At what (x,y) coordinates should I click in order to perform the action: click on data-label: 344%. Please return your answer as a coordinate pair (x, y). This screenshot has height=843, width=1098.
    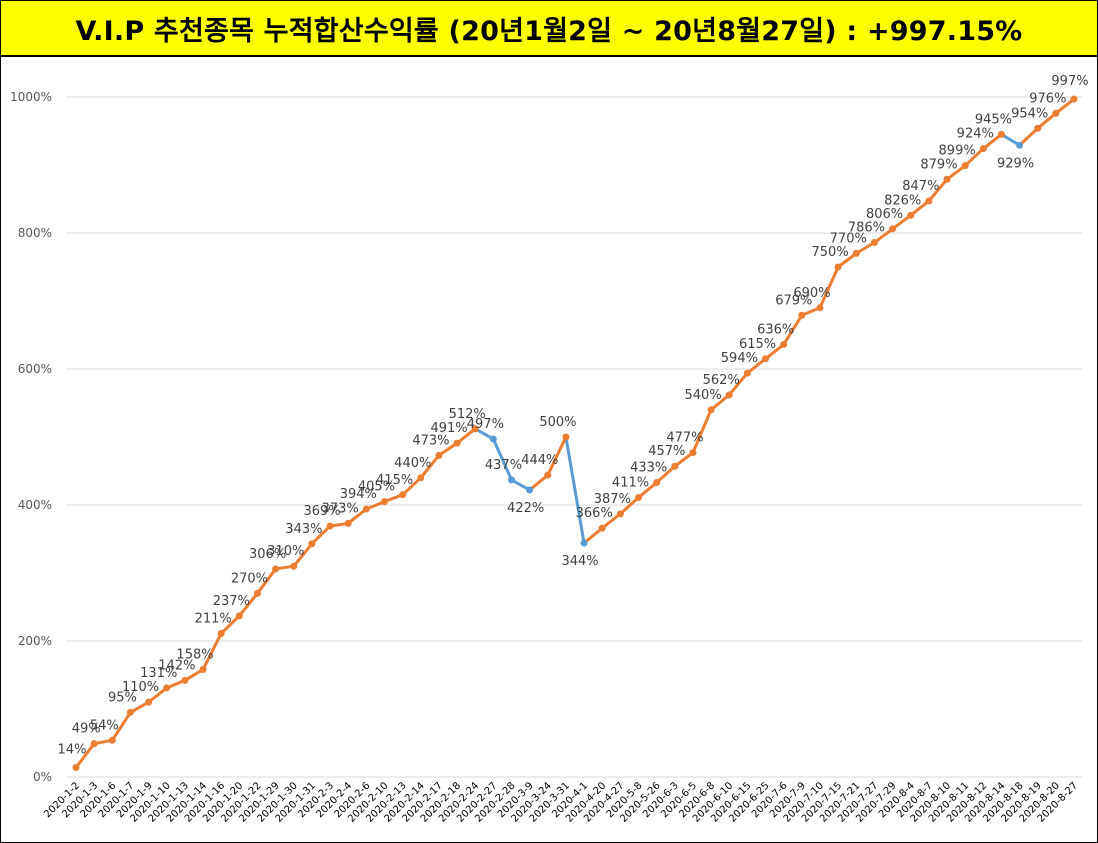
    Looking at the image, I should click on (579, 561).